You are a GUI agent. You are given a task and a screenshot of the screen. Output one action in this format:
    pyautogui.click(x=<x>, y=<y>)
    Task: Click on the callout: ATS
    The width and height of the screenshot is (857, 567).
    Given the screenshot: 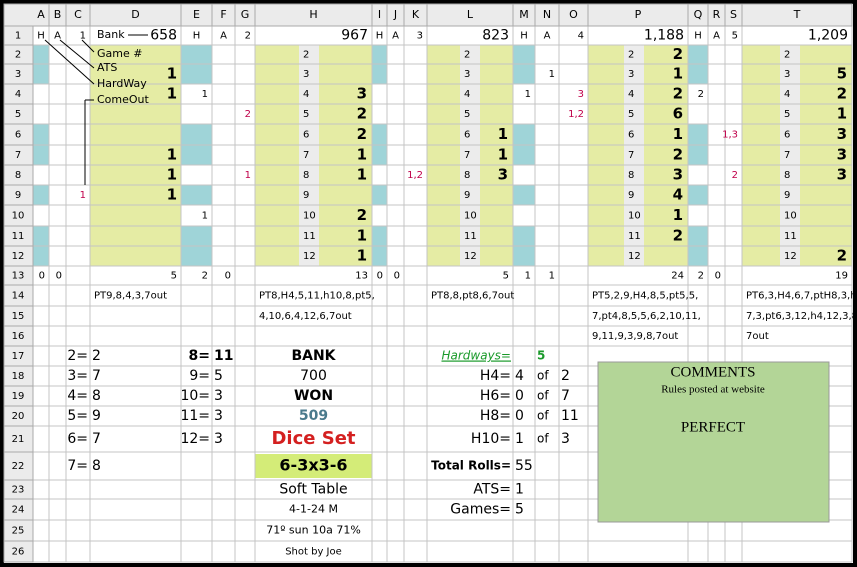 What is the action you would take?
    pyautogui.click(x=107, y=67)
    